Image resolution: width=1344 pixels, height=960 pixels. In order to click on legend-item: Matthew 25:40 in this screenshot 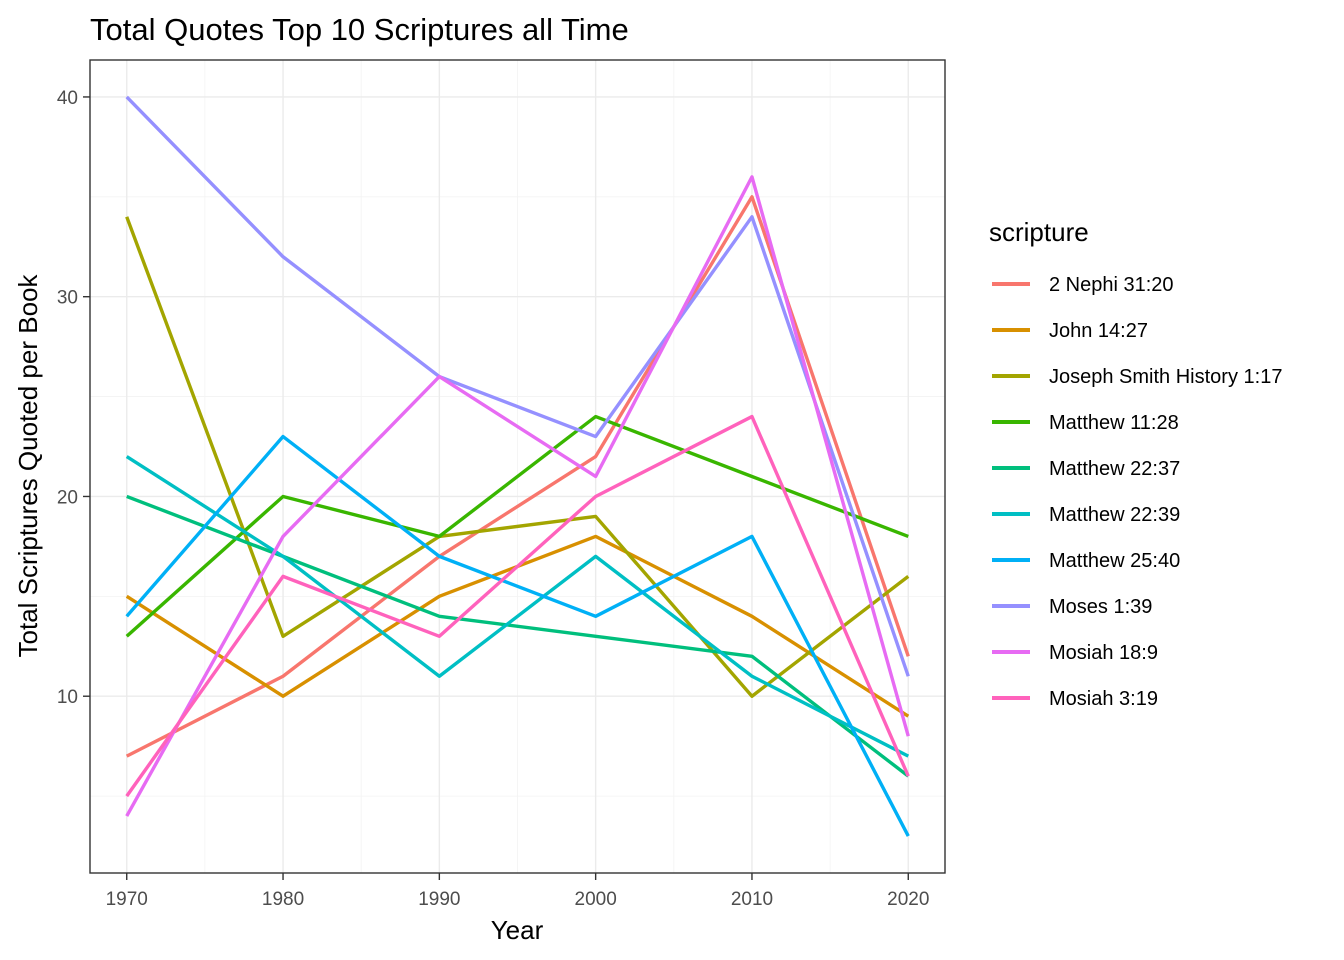, I will do `click(1086, 561)`.